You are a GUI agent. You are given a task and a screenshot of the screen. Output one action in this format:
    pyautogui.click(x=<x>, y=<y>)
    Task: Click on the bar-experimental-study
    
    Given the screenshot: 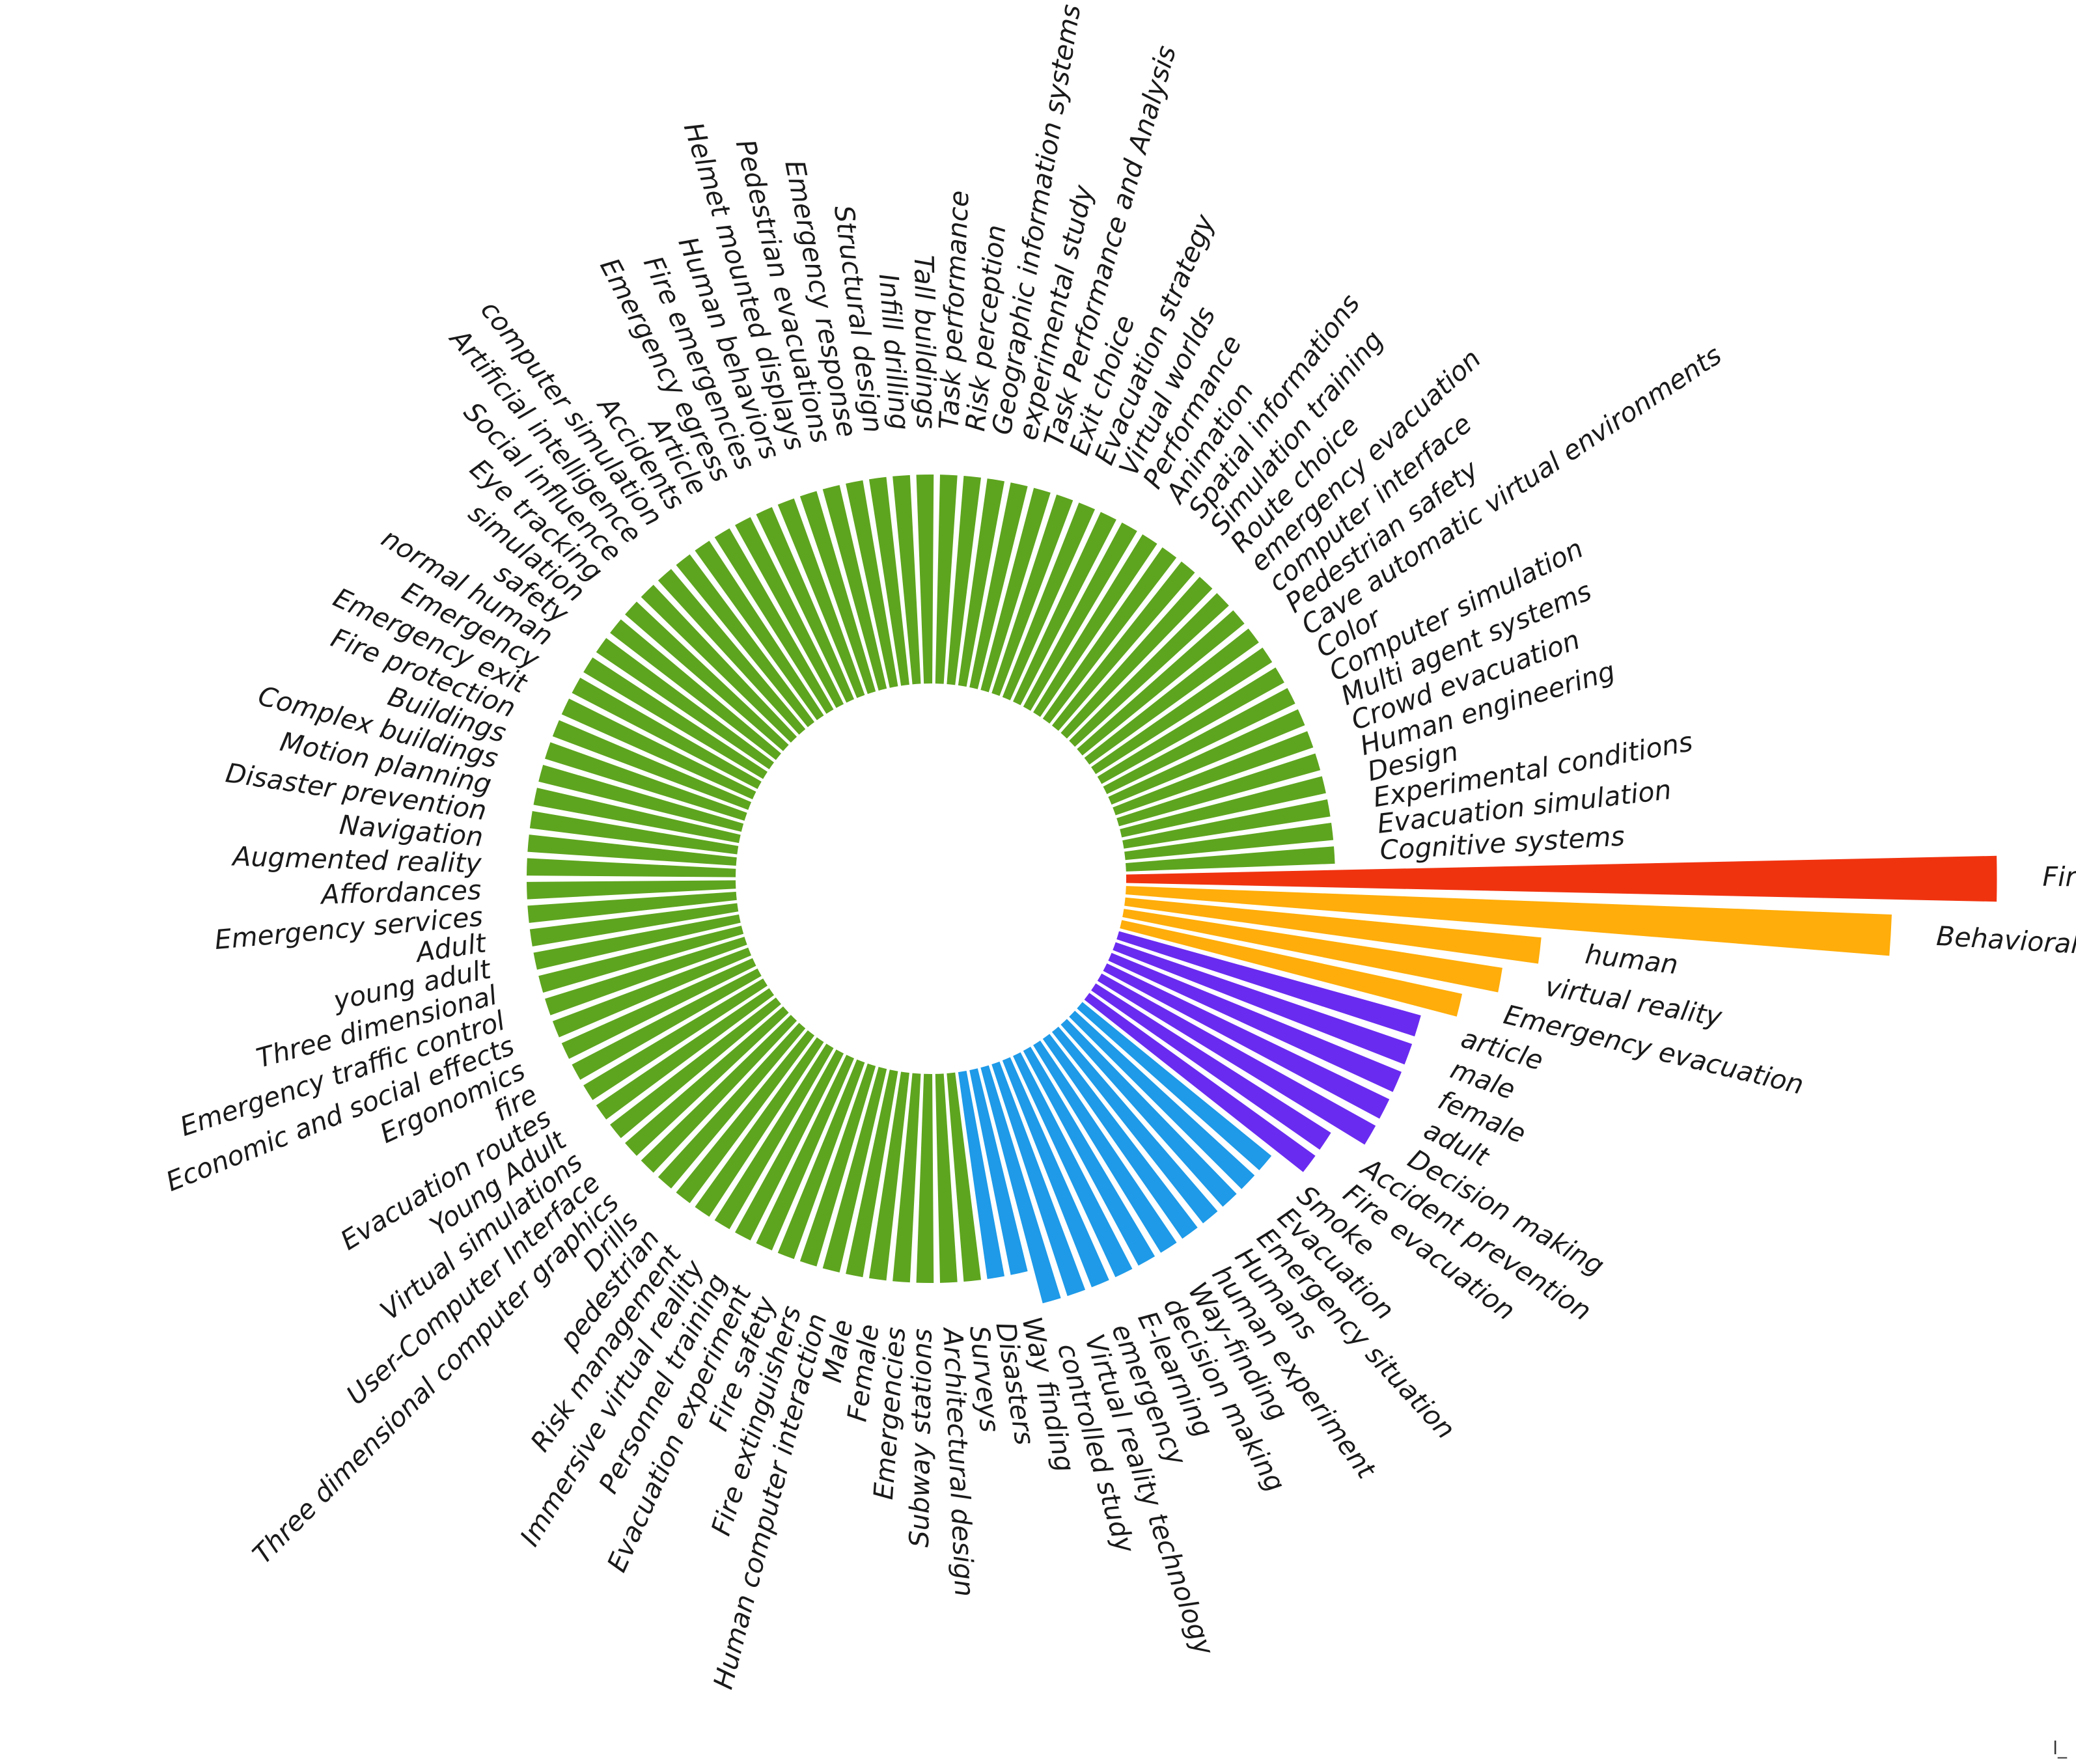 What is the action you would take?
    pyautogui.click(x=998, y=585)
    